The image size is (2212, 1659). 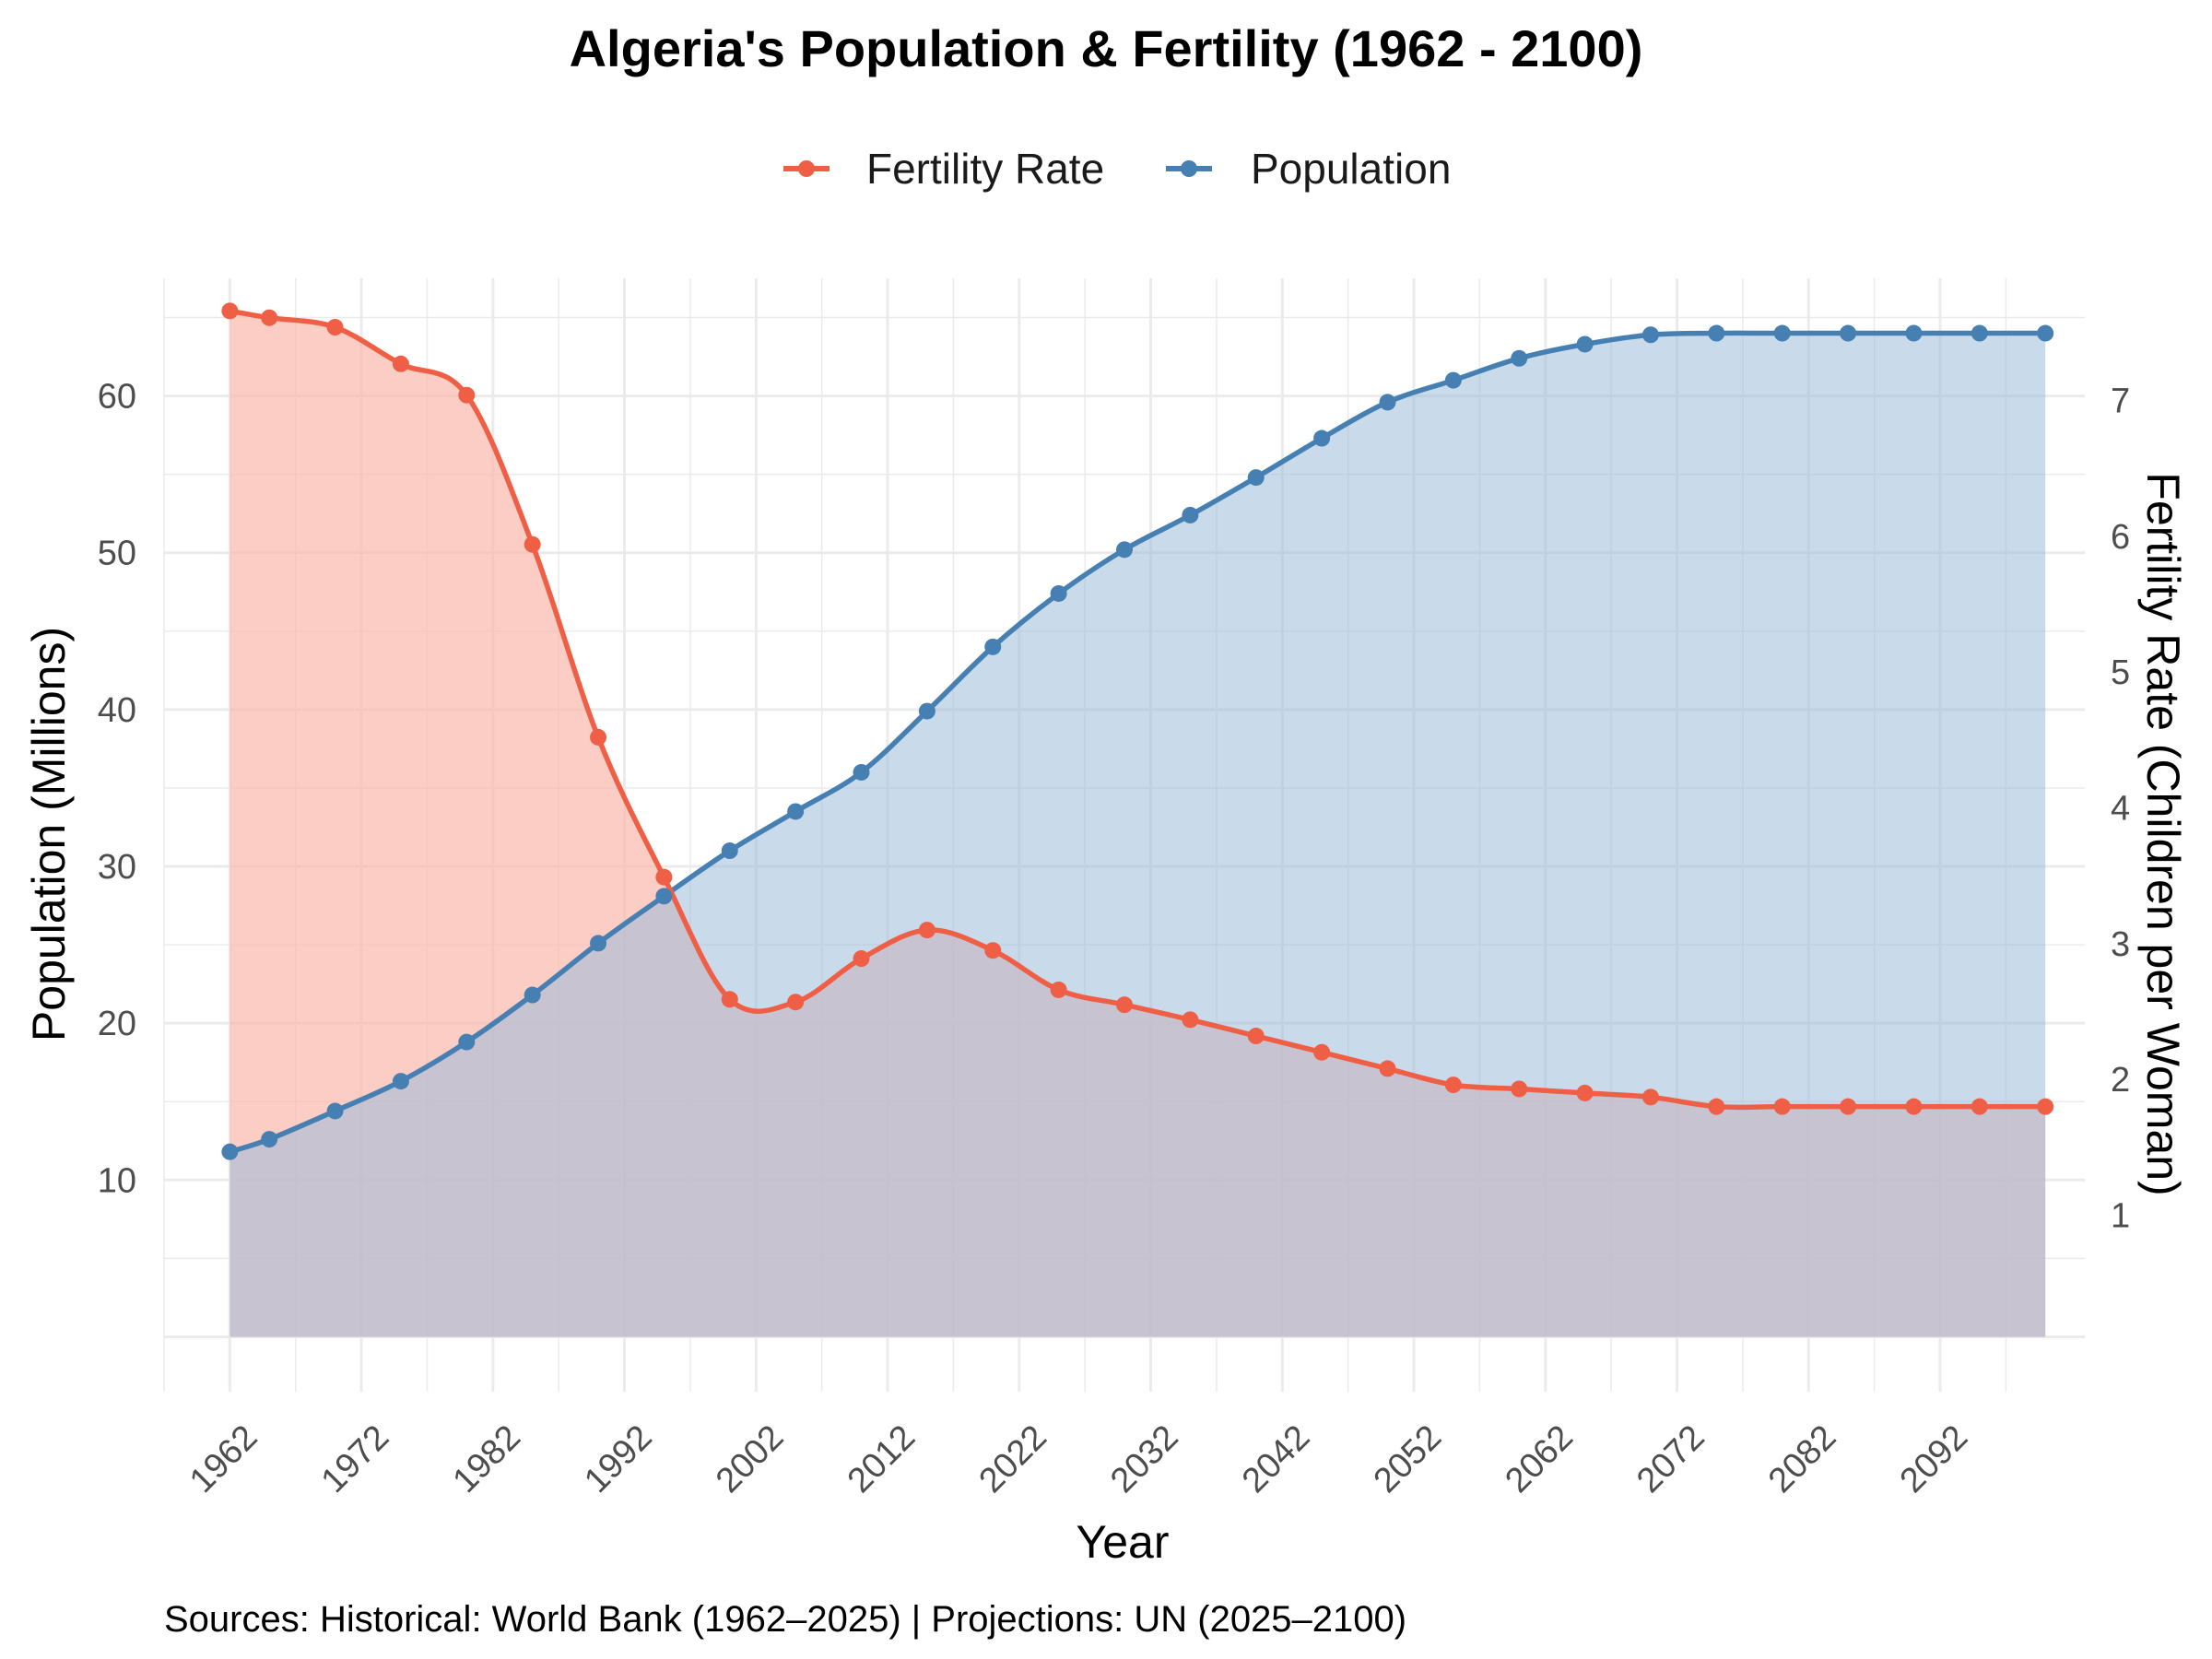 I want to click on x-tick-label: 2062, so click(x=1539, y=1459).